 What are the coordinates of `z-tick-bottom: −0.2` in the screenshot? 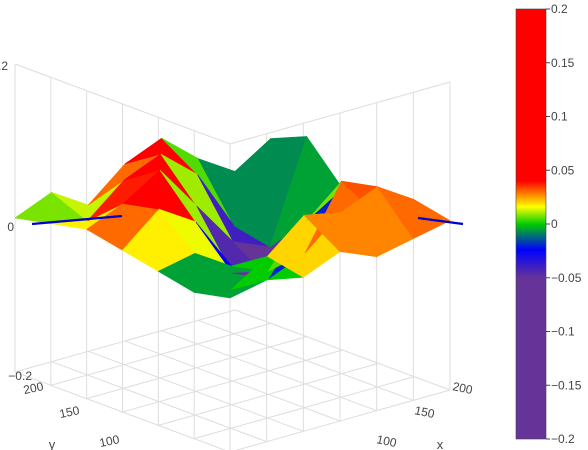 It's located at (20, 376).